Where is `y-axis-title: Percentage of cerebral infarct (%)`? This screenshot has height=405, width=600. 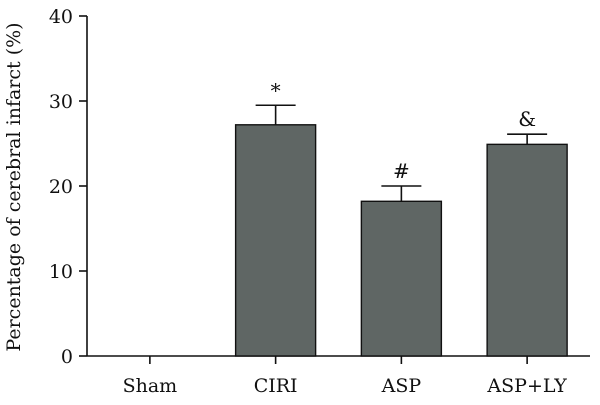 y-axis-title: Percentage of cerebral infarct (%) is located at coordinates (14, 186).